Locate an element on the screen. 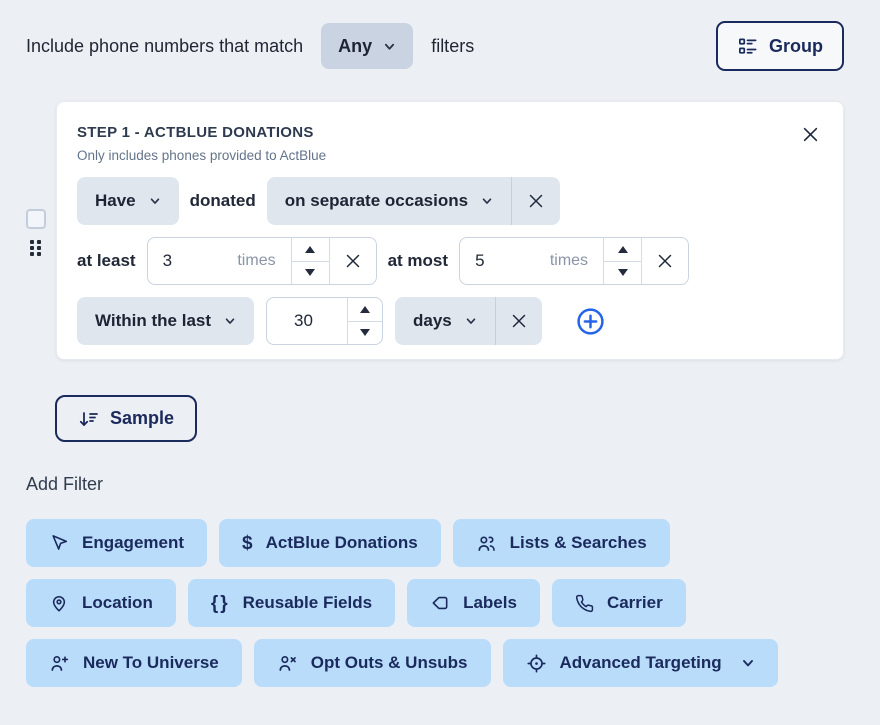 The height and width of the screenshot is (725, 880). within-stepper is located at coordinates (365, 321).